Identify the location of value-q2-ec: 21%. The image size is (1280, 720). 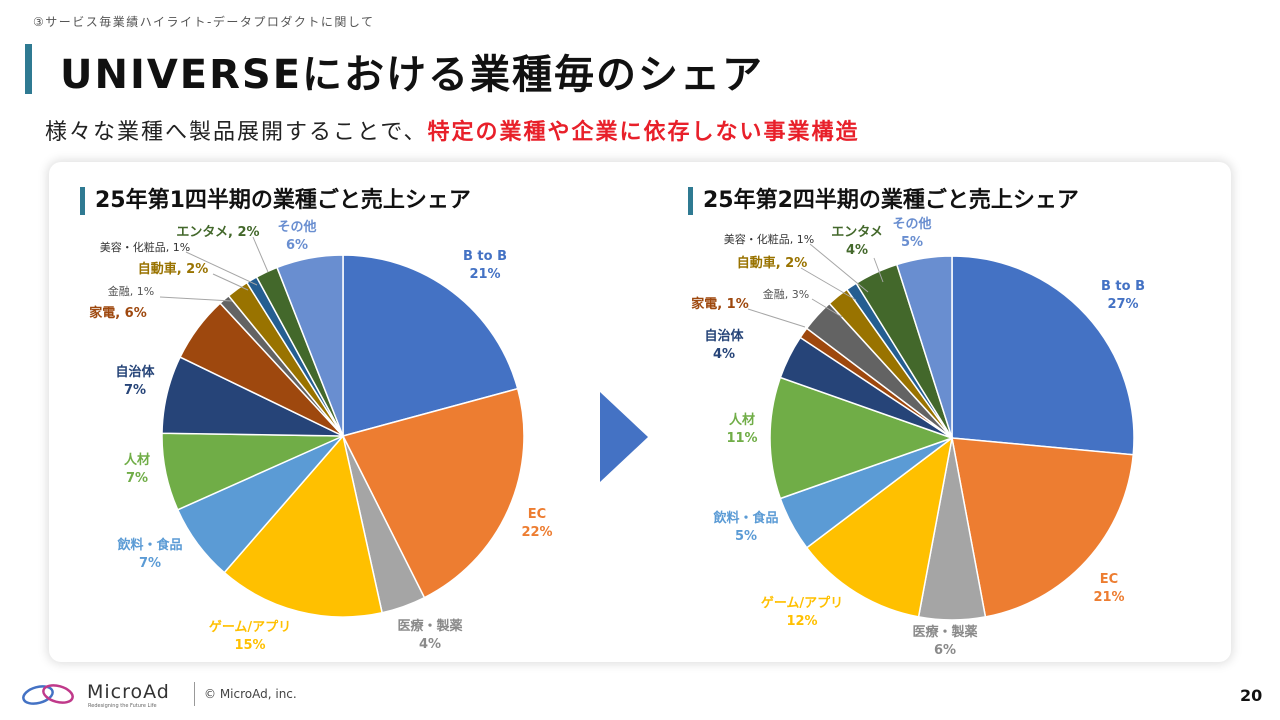
(1108, 597).